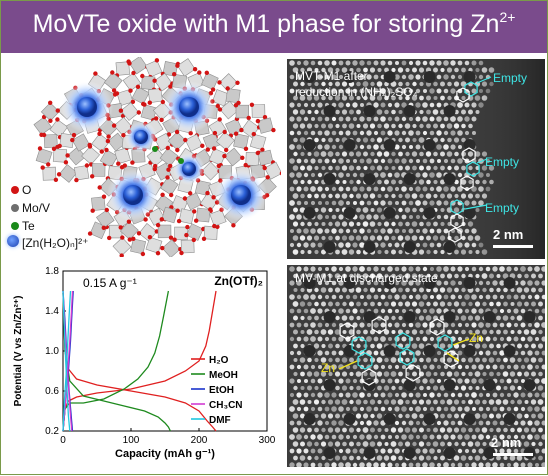  Describe the element at coordinates (36, 208) in the screenshot. I see `legend-mov-label: Mo/V` at that location.